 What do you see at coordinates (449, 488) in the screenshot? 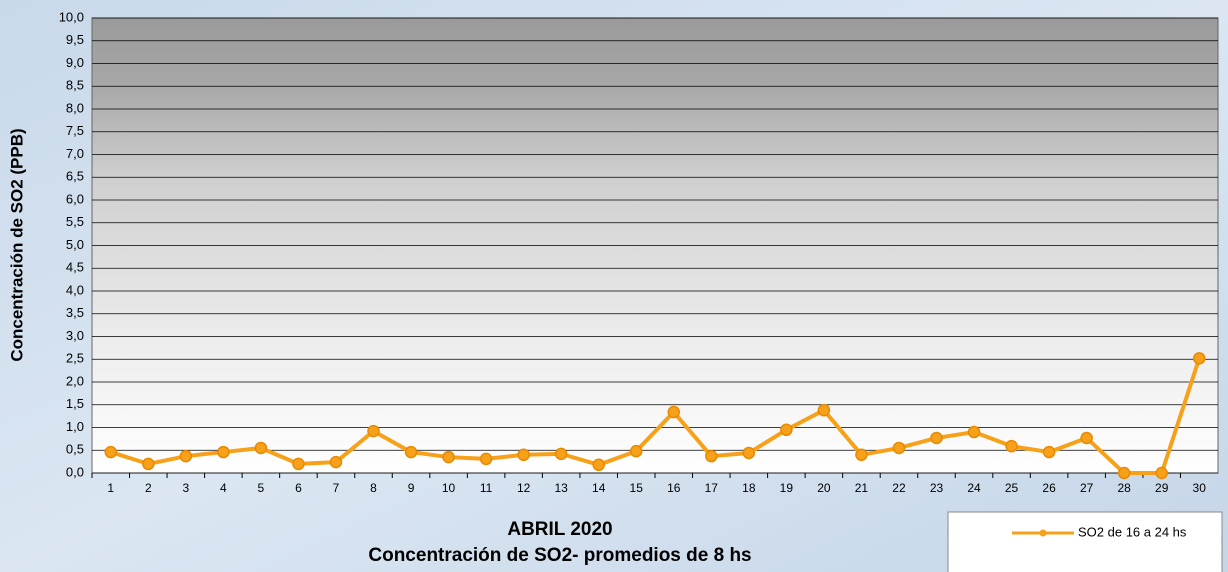
I see `x-tick-label: 10` at bounding box center [449, 488].